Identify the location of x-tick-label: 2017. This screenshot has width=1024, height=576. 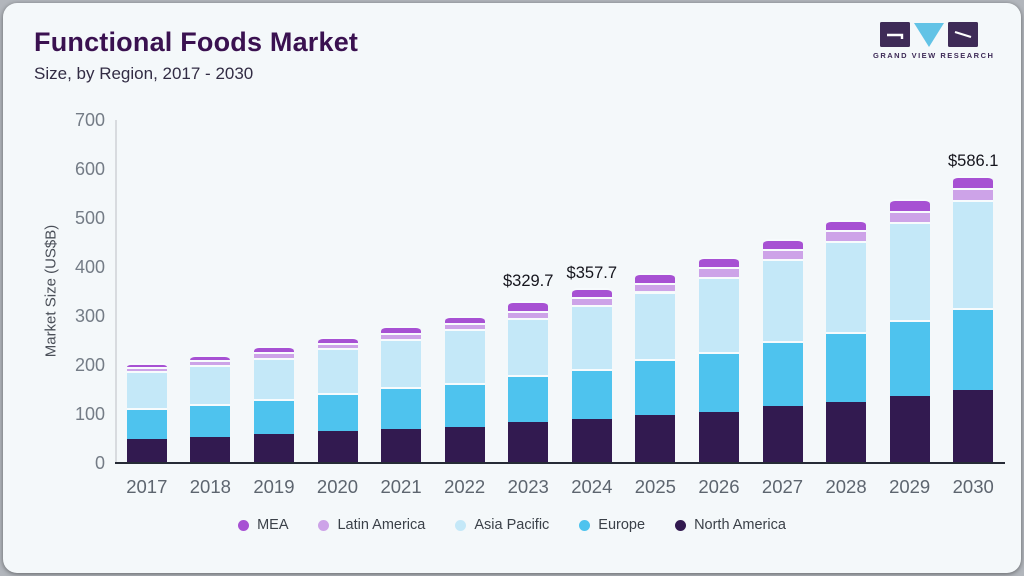
(147, 486).